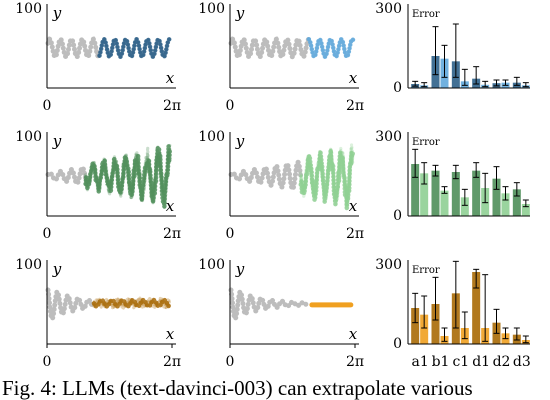  Describe the element at coordinates (453, 313) in the screenshot. I see `chart-panel-r3-c3: a1 b1 c1 d1 d2 d3 300 0 Error` at that location.